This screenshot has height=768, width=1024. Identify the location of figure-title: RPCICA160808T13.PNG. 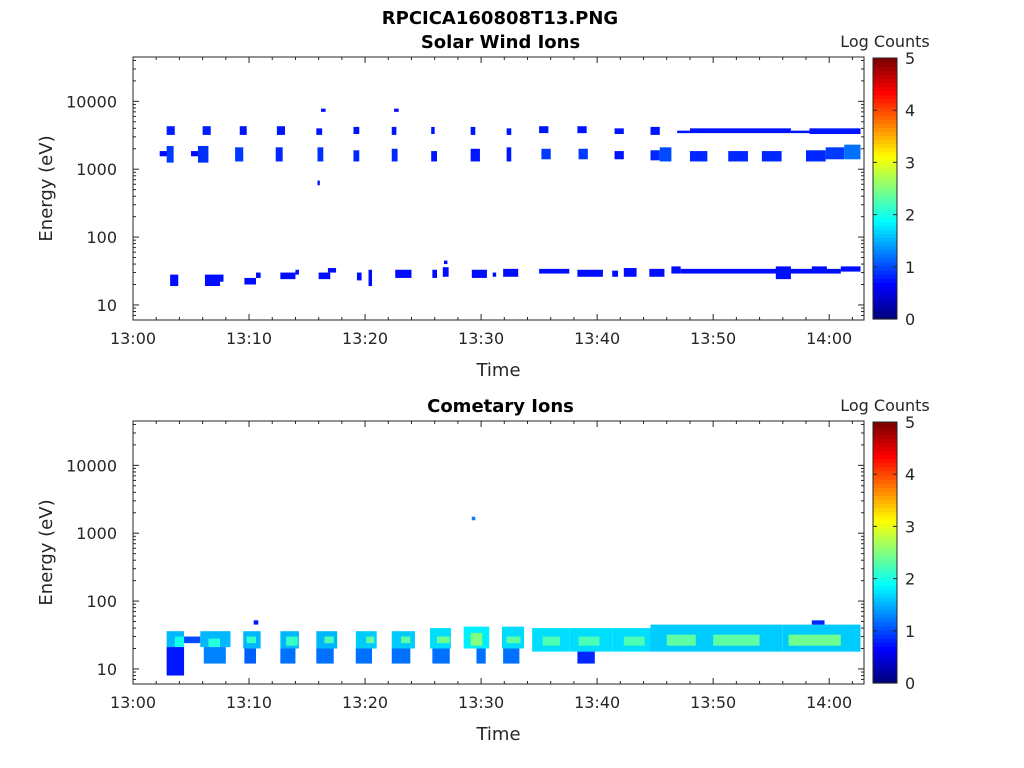
(500, 18).